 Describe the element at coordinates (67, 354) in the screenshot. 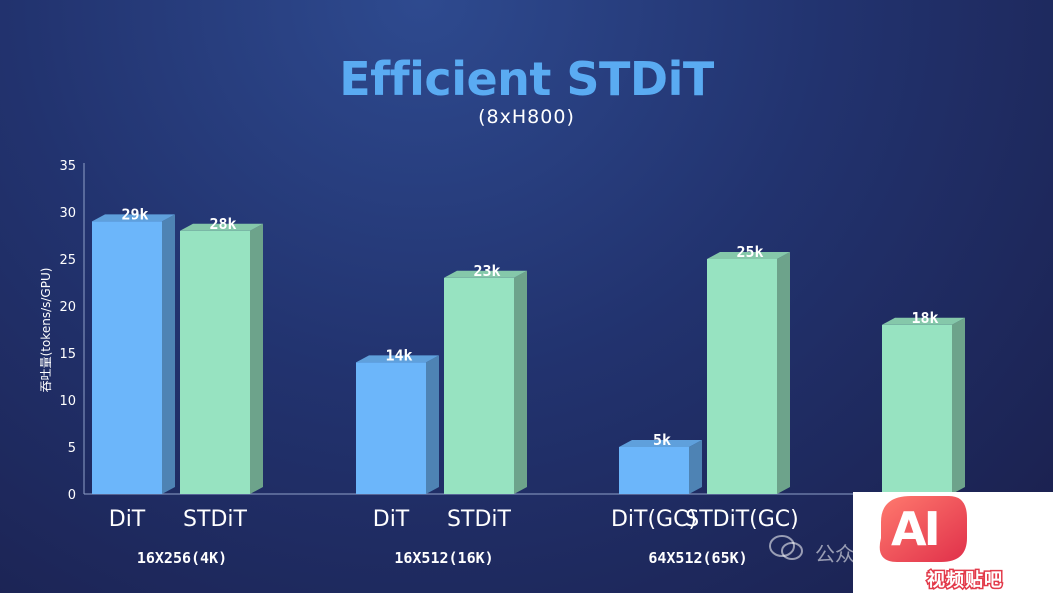

I see `y-tick-label: 15` at that location.